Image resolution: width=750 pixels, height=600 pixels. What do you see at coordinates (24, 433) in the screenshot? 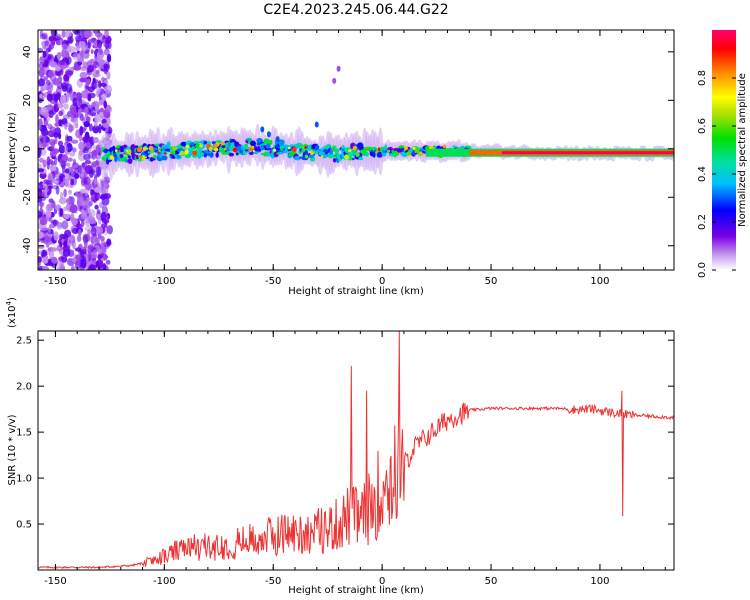
I see `y-tick-label: 1.5` at bounding box center [24, 433].